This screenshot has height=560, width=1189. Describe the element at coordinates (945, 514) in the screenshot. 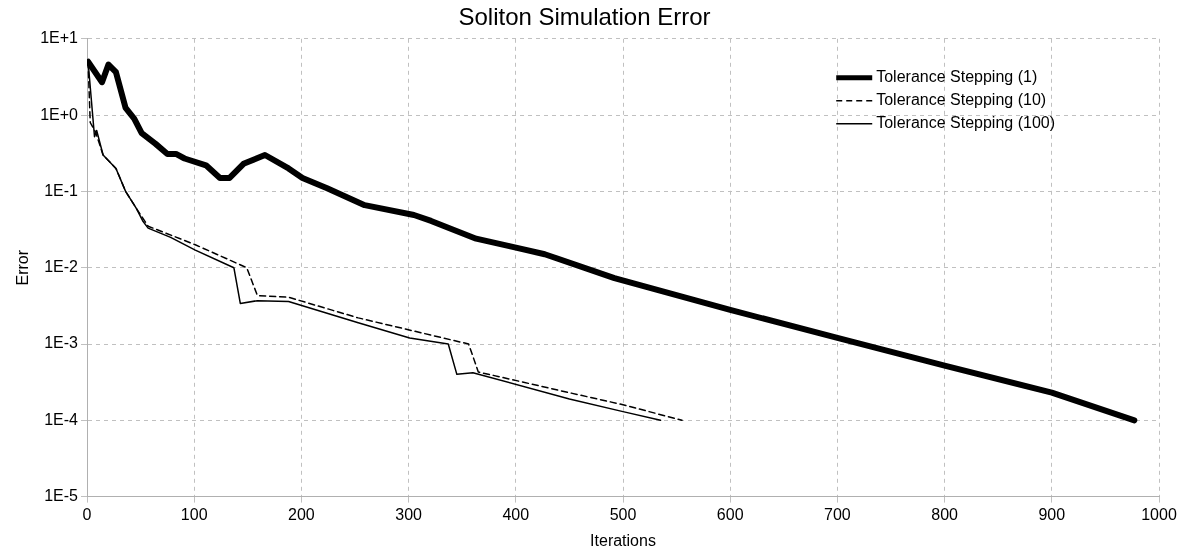

I see `x-tick-label: 800` at that location.